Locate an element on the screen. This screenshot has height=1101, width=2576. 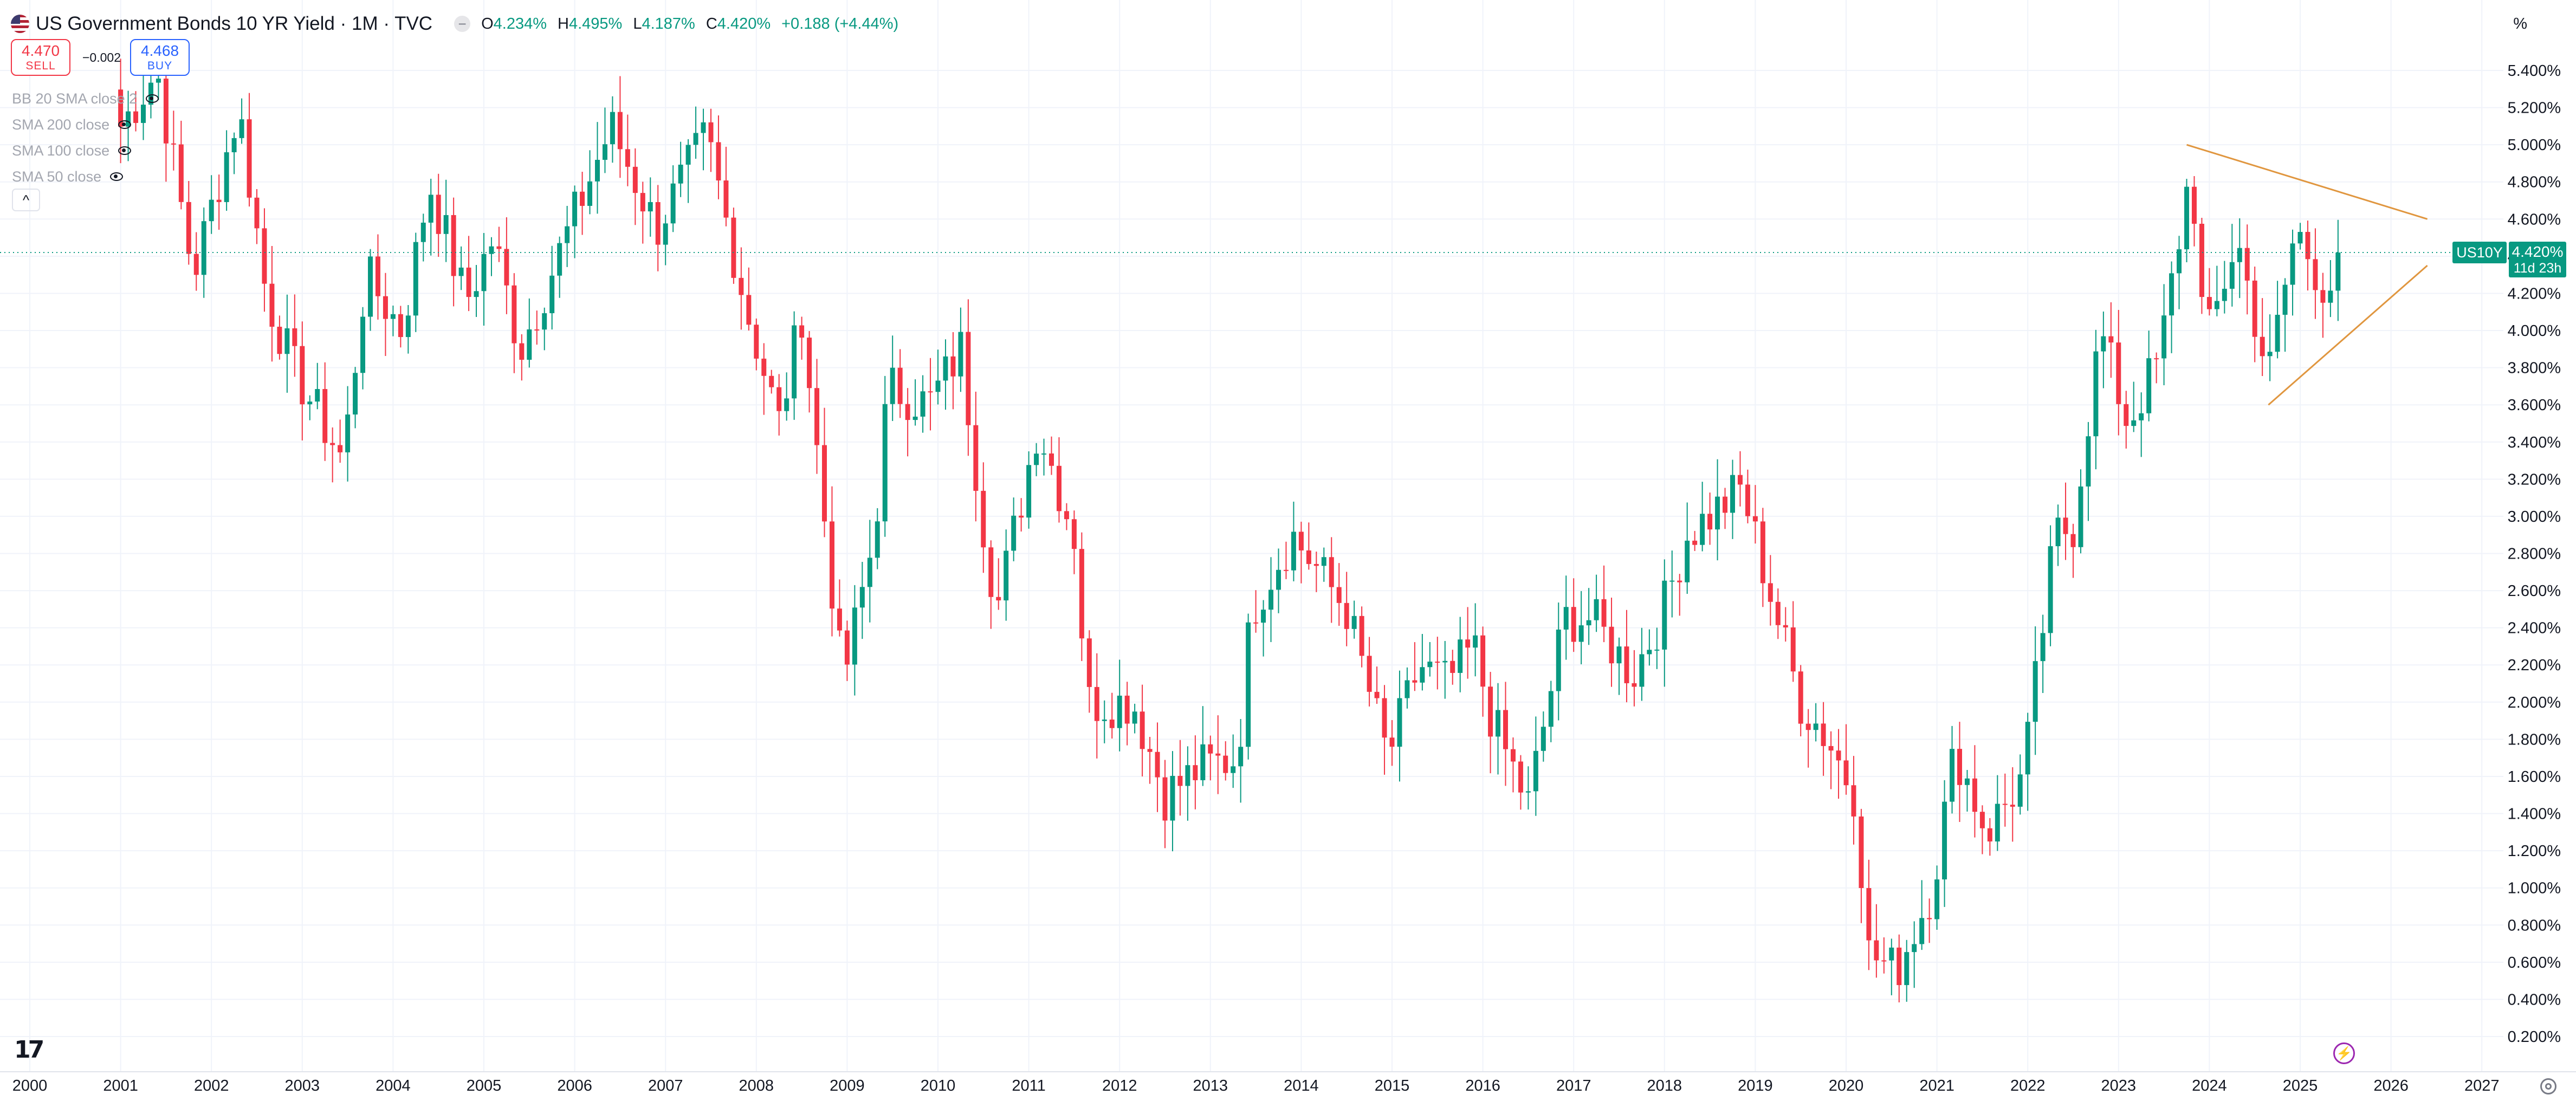
collapse-legend-button: ^ is located at coordinates (26, 200).